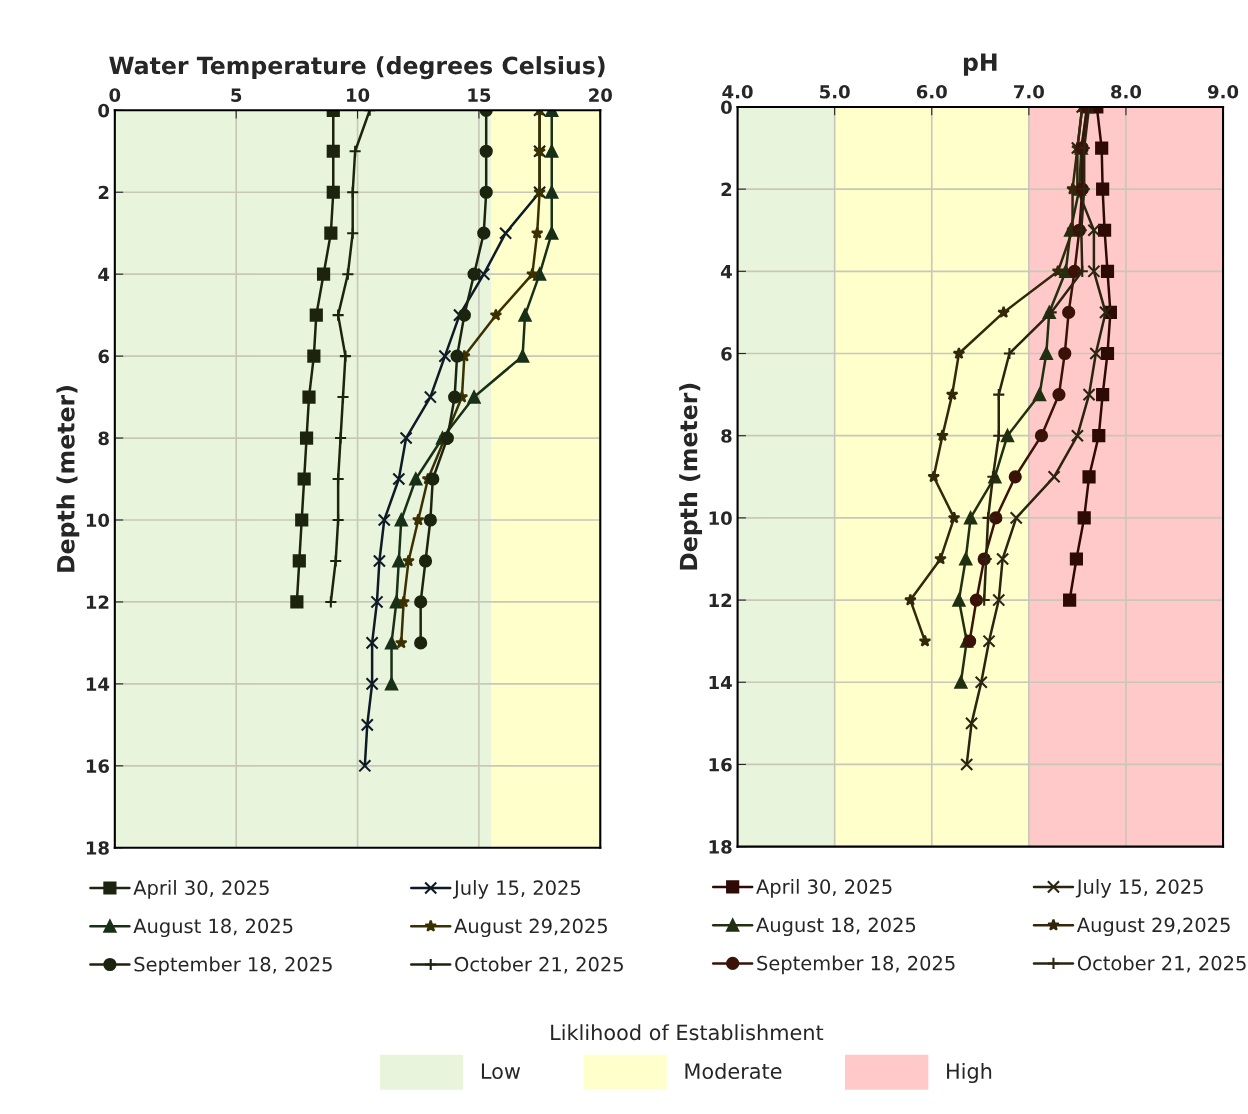 Image resolution: width=1248 pixels, height=1114 pixels. What do you see at coordinates (1029, 91) in the screenshot?
I see `x-tick-label: 7.0` at bounding box center [1029, 91].